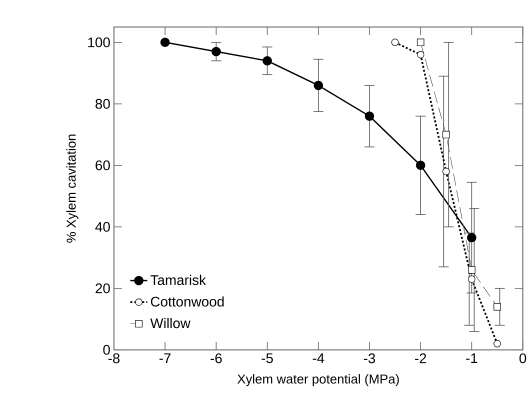 The height and width of the screenshot is (418, 530). Describe the element at coordinates (472, 358) in the screenshot. I see `x-tick-label: -1` at that location.